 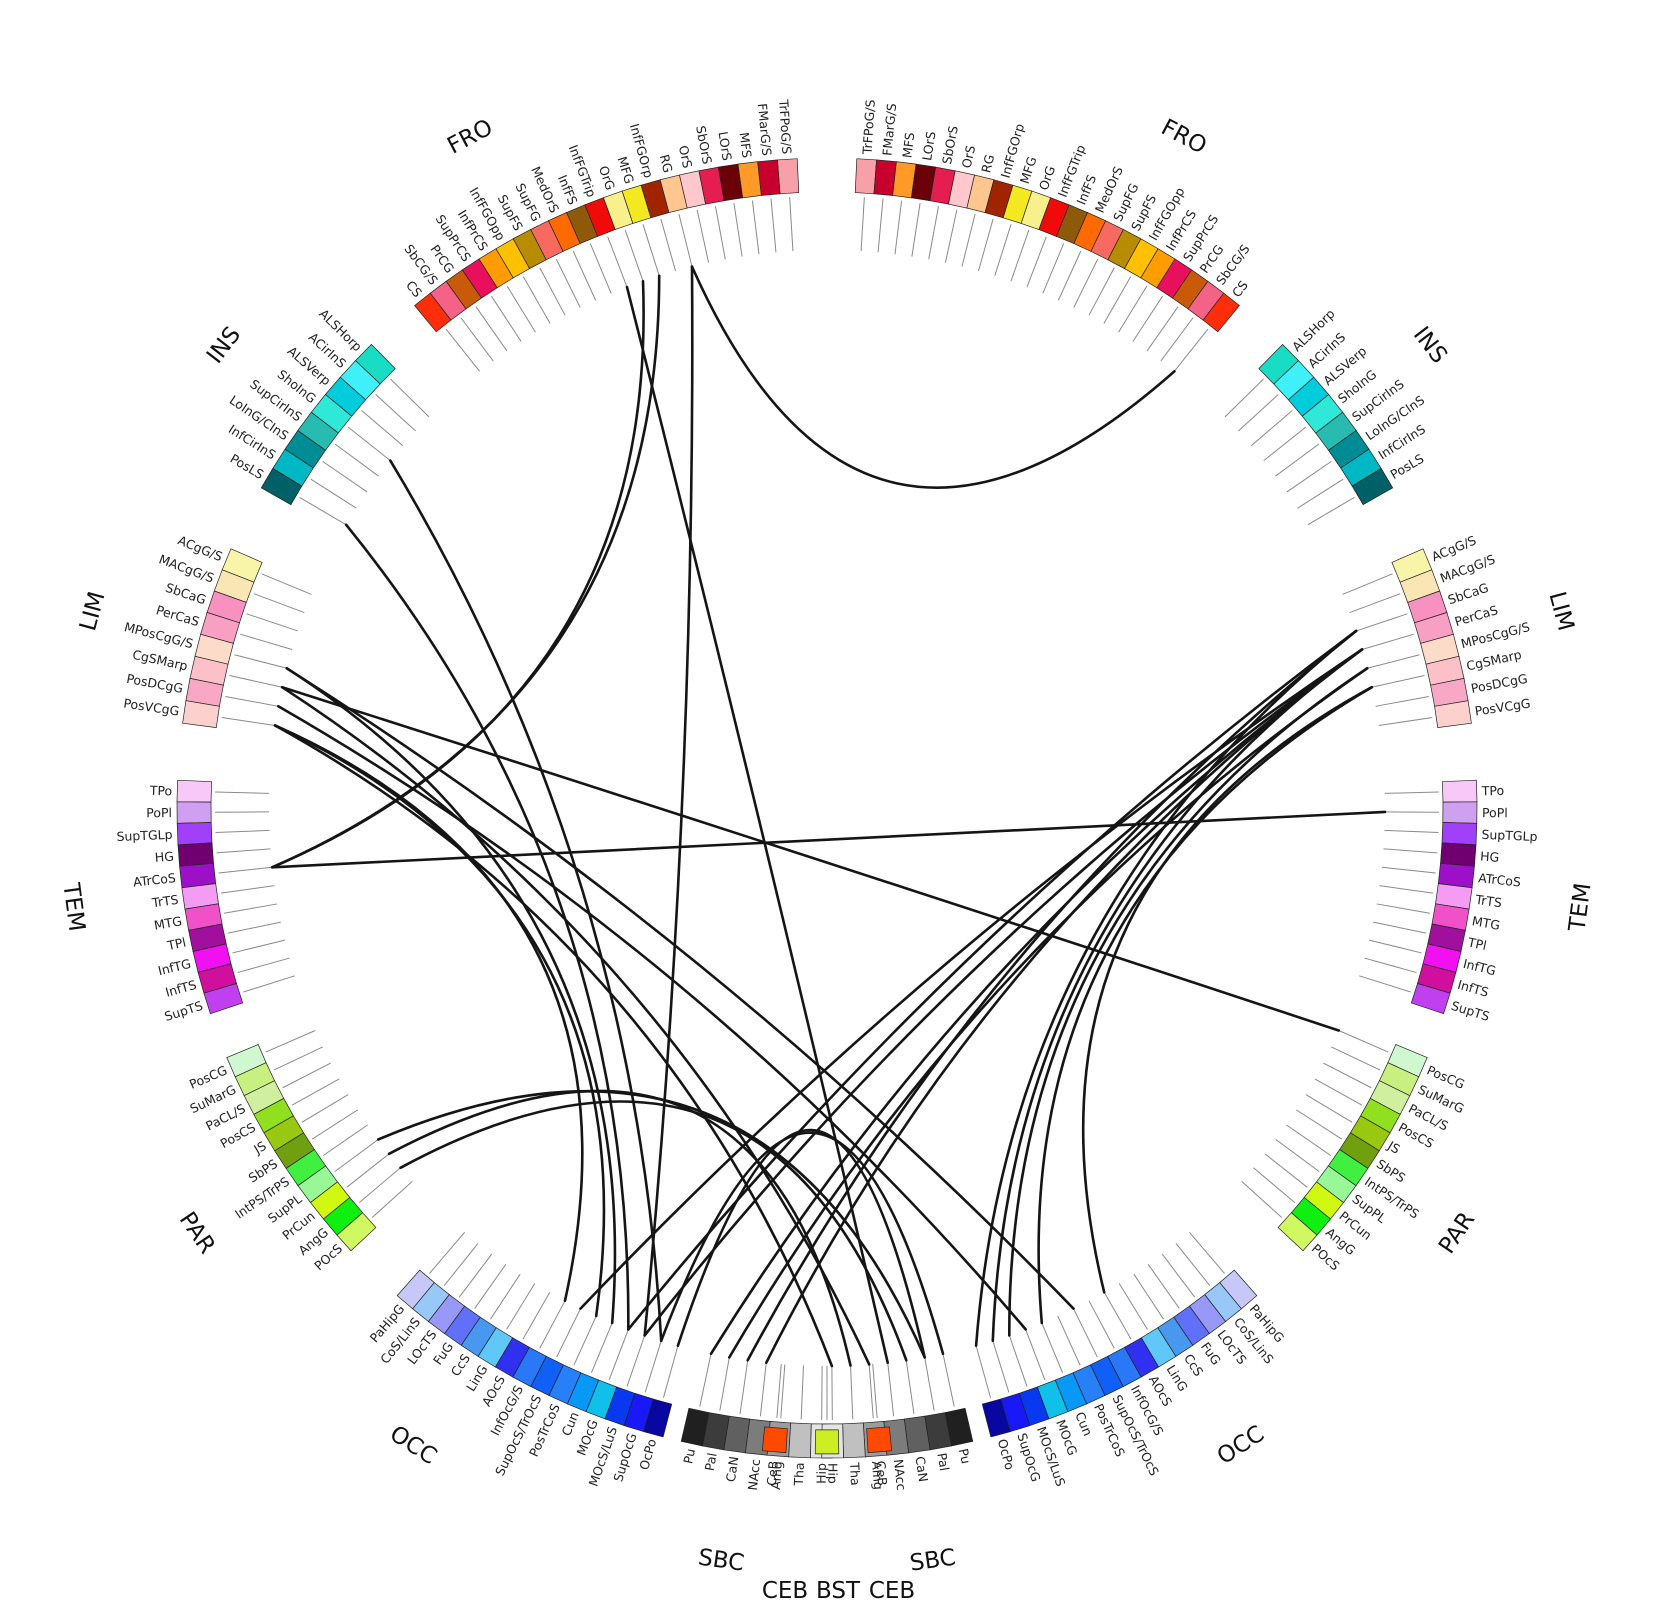 I want to click on label-l-hg: HG, so click(x=164, y=857).